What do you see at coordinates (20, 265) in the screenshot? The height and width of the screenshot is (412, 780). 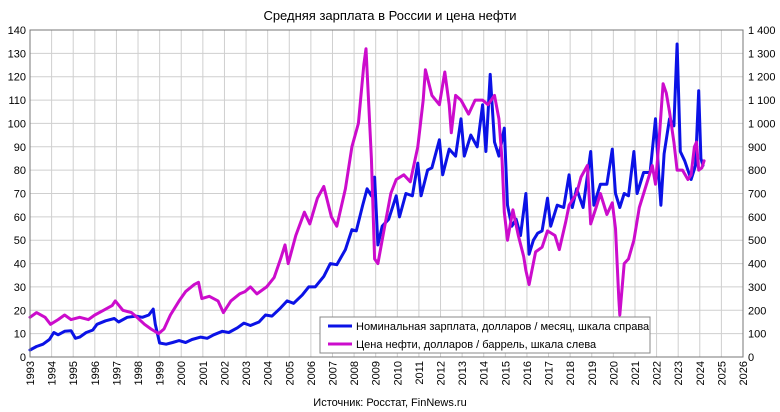 I see `y-left-tick-label: 40` at bounding box center [20, 265].